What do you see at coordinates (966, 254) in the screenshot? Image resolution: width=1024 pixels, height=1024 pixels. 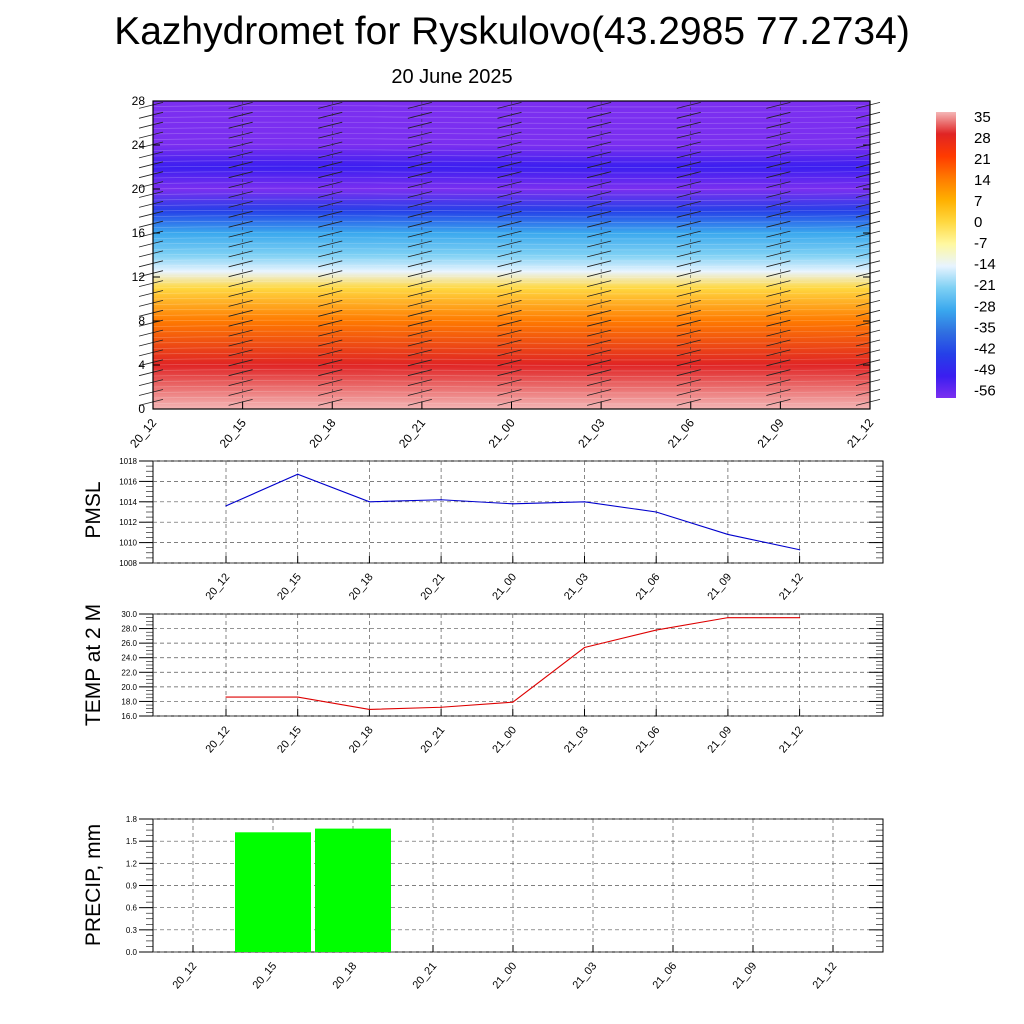 I see `colorbar: 35 28 21 14 7 0 -7 -14 -21 -28 -35 -42 -49 -56` at bounding box center [966, 254].